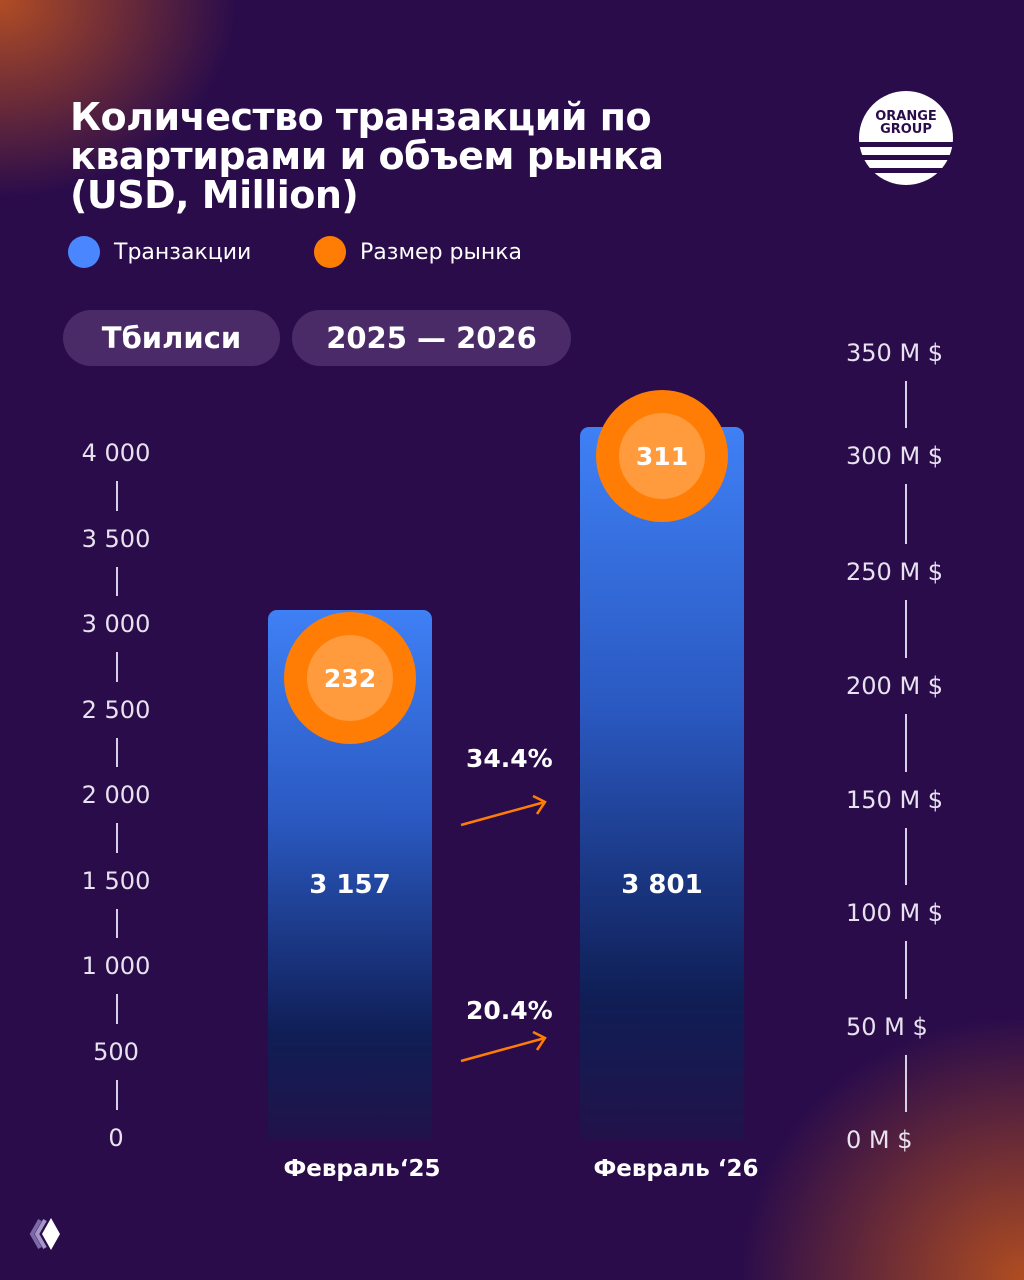 The width and height of the screenshot is (1024, 1280). What do you see at coordinates (116, 795) in the screenshot?
I see `y-tick-label: 2 000` at bounding box center [116, 795].